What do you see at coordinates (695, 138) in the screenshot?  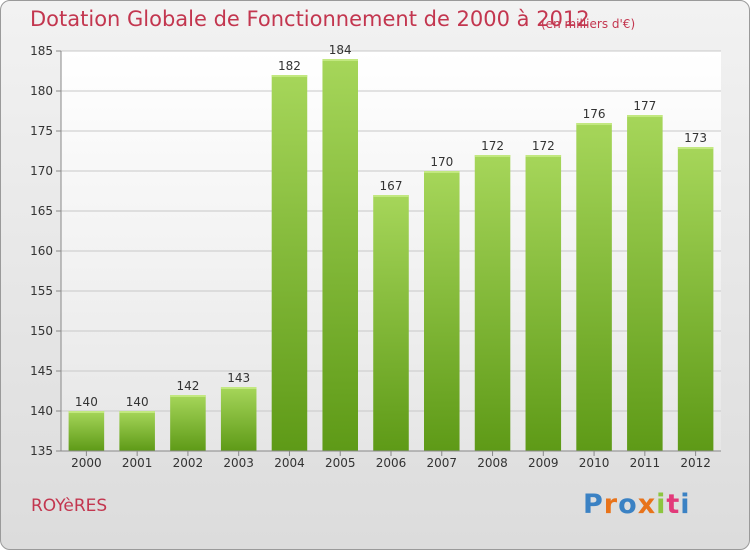 I see `data-label: 173` at bounding box center [695, 138].